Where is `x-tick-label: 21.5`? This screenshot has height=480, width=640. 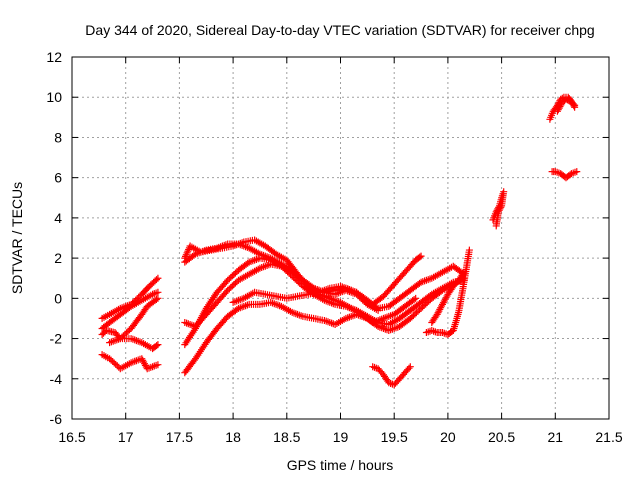 x-tick-label: 21.5 is located at coordinates (608, 437).